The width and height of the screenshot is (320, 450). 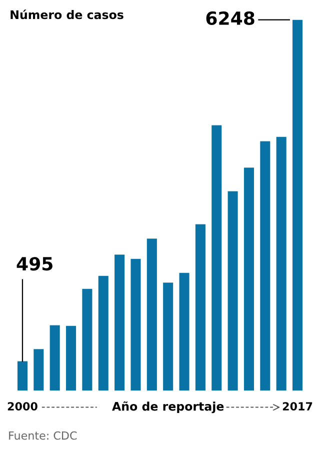 What do you see at coordinates (43, 435) in the screenshot?
I see `source-note: Fuente: CDC` at bounding box center [43, 435].